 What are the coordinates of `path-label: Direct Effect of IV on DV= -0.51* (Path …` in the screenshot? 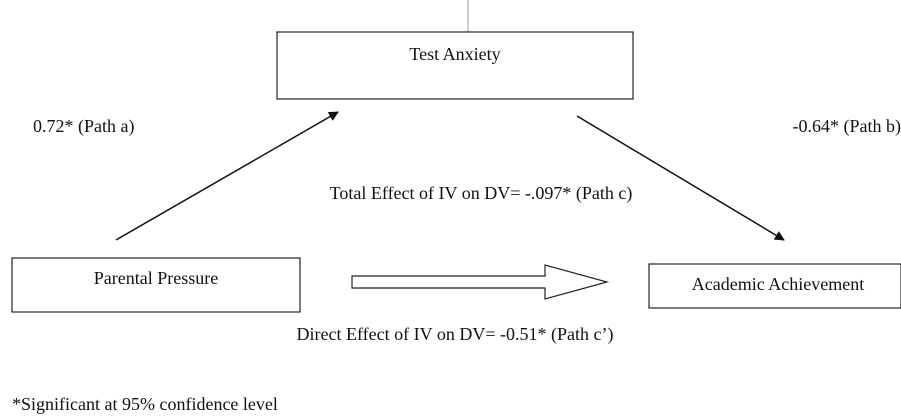 It's located at (455, 334).